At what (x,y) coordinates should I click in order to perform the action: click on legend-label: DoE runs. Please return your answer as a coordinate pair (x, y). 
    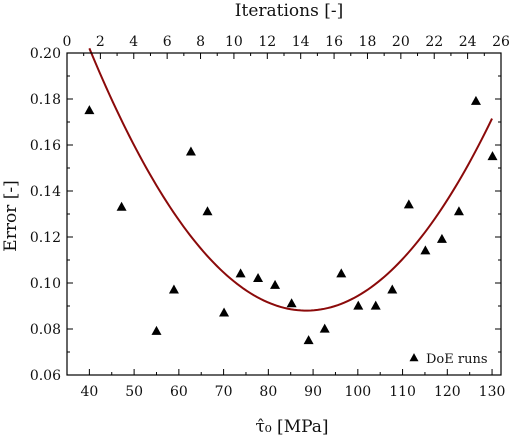
    Looking at the image, I should click on (457, 359).